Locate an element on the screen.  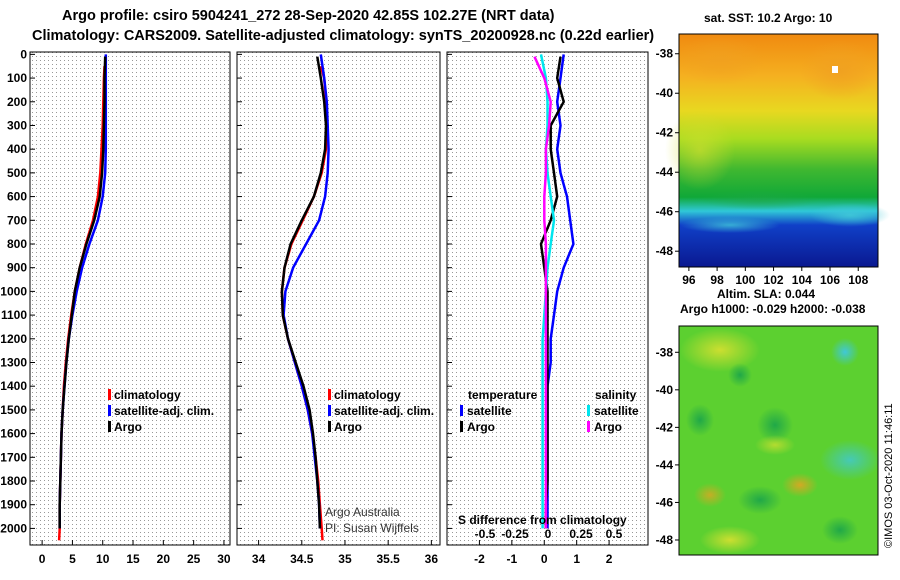
temperature-series is located at coordinates (82, 297).